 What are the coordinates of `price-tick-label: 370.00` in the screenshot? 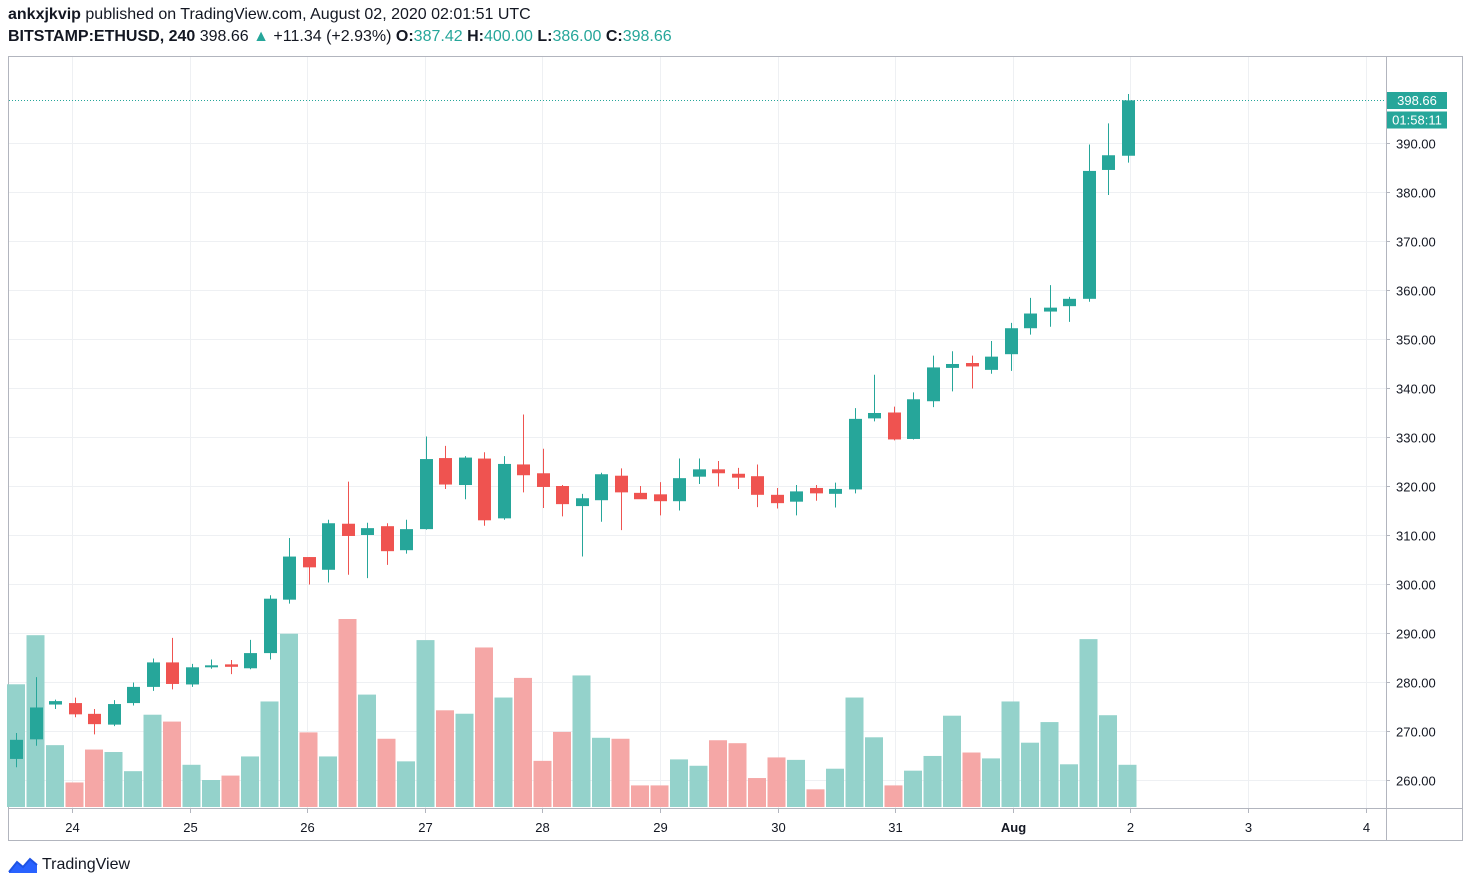 It's located at (1416, 242).